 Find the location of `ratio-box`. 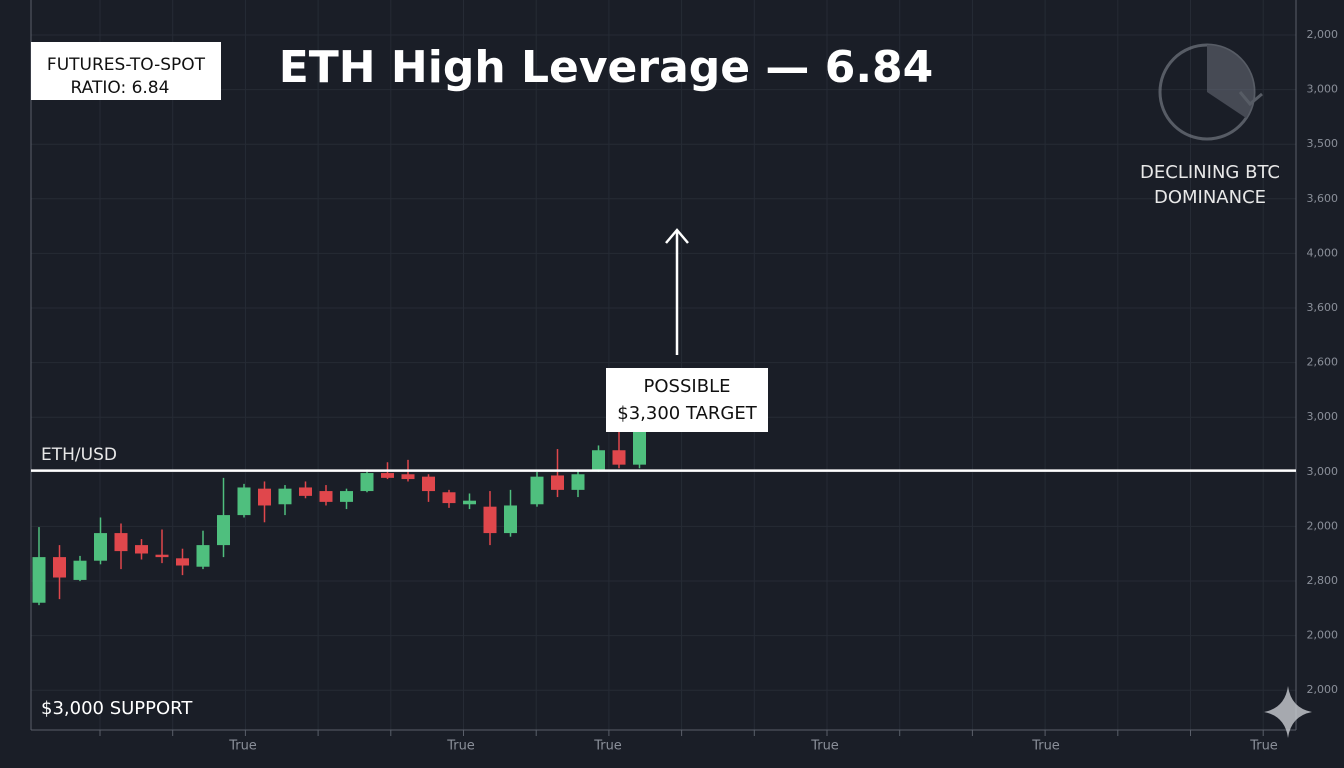

ratio-box is located at coordinates (126, 71).